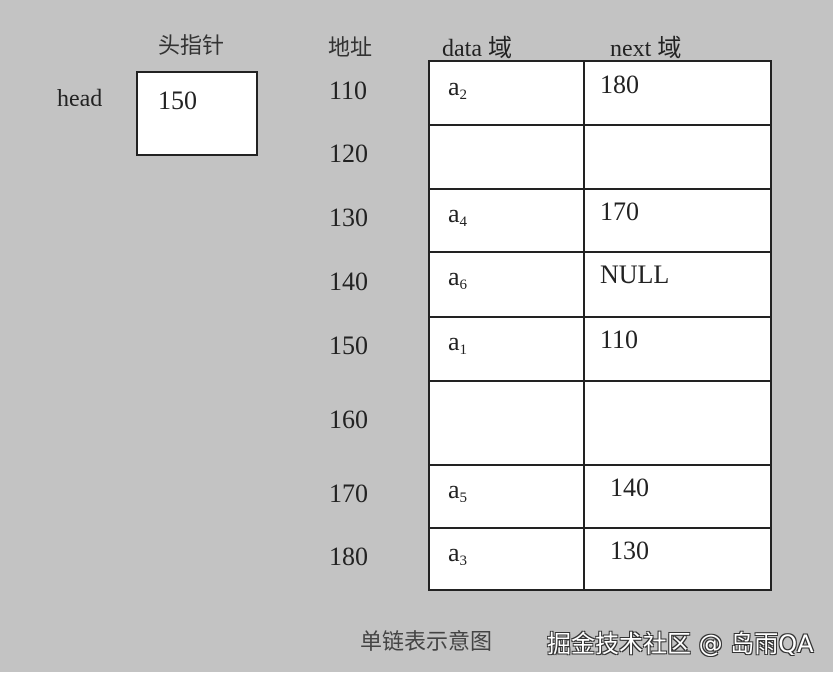 This screenshot has width=838, height=678. Describe the element at coordinates (477, 49) in the screenshot. I see `data-field-header: data 域` at that location.